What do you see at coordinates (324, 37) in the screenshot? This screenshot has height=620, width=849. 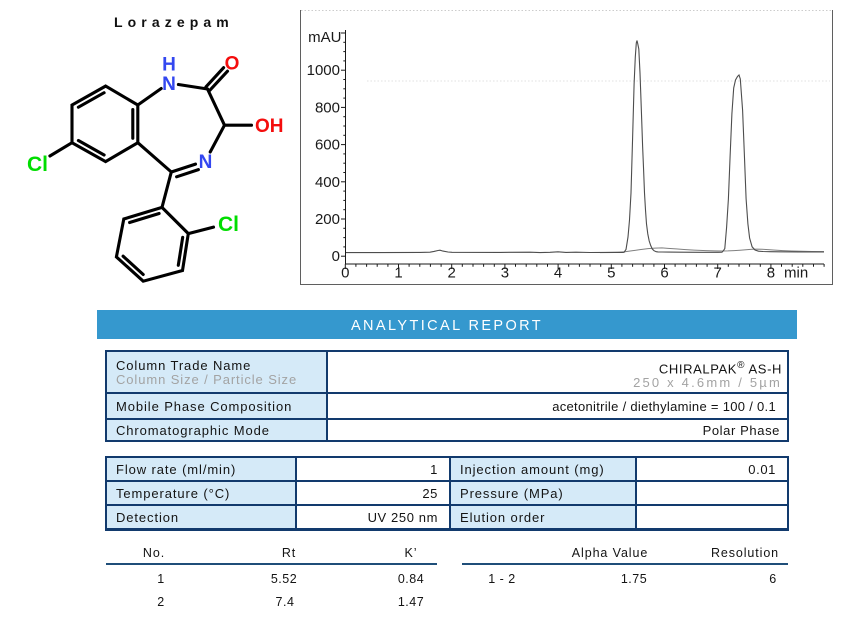 I see `svg-text: mAU` at bounding box center [324, 37].